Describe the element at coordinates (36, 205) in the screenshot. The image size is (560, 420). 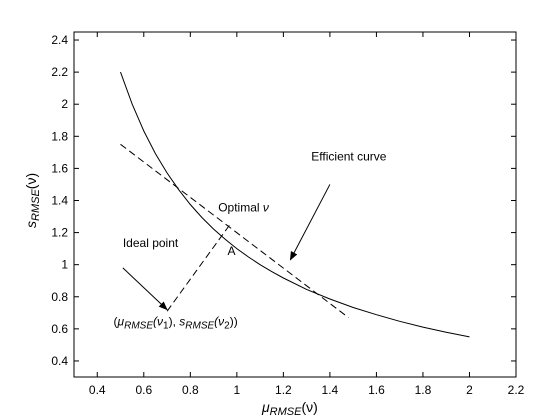
I see `y-axis-label-sub: RMSE` at that location.